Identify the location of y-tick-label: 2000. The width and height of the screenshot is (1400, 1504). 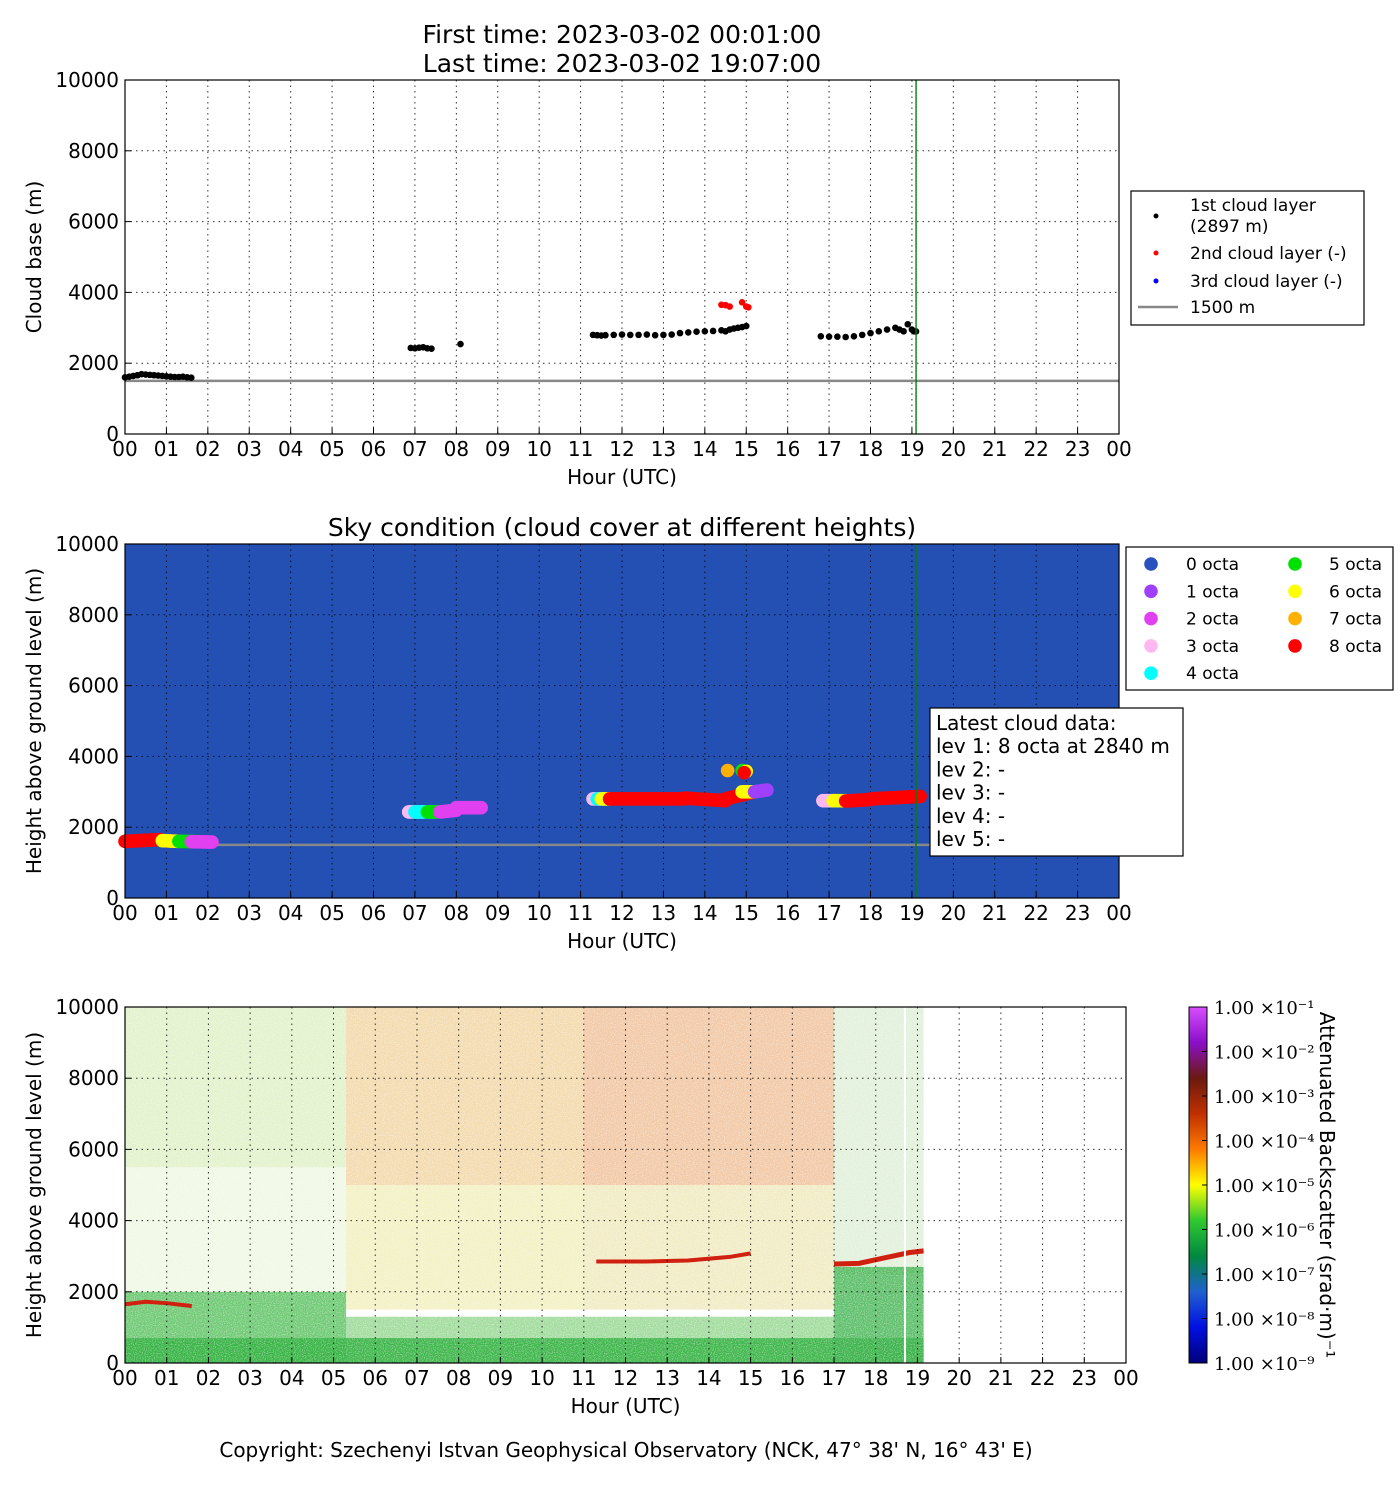
(93, 363).